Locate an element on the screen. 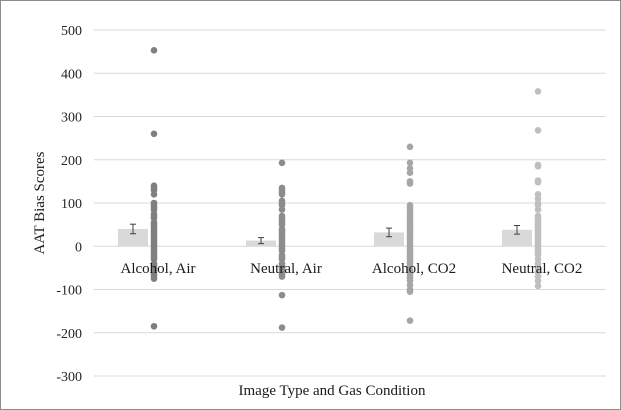 The width and height of the screenshot is (621, 410). y-tick-label: 300 is located at coordinates (71, 118).